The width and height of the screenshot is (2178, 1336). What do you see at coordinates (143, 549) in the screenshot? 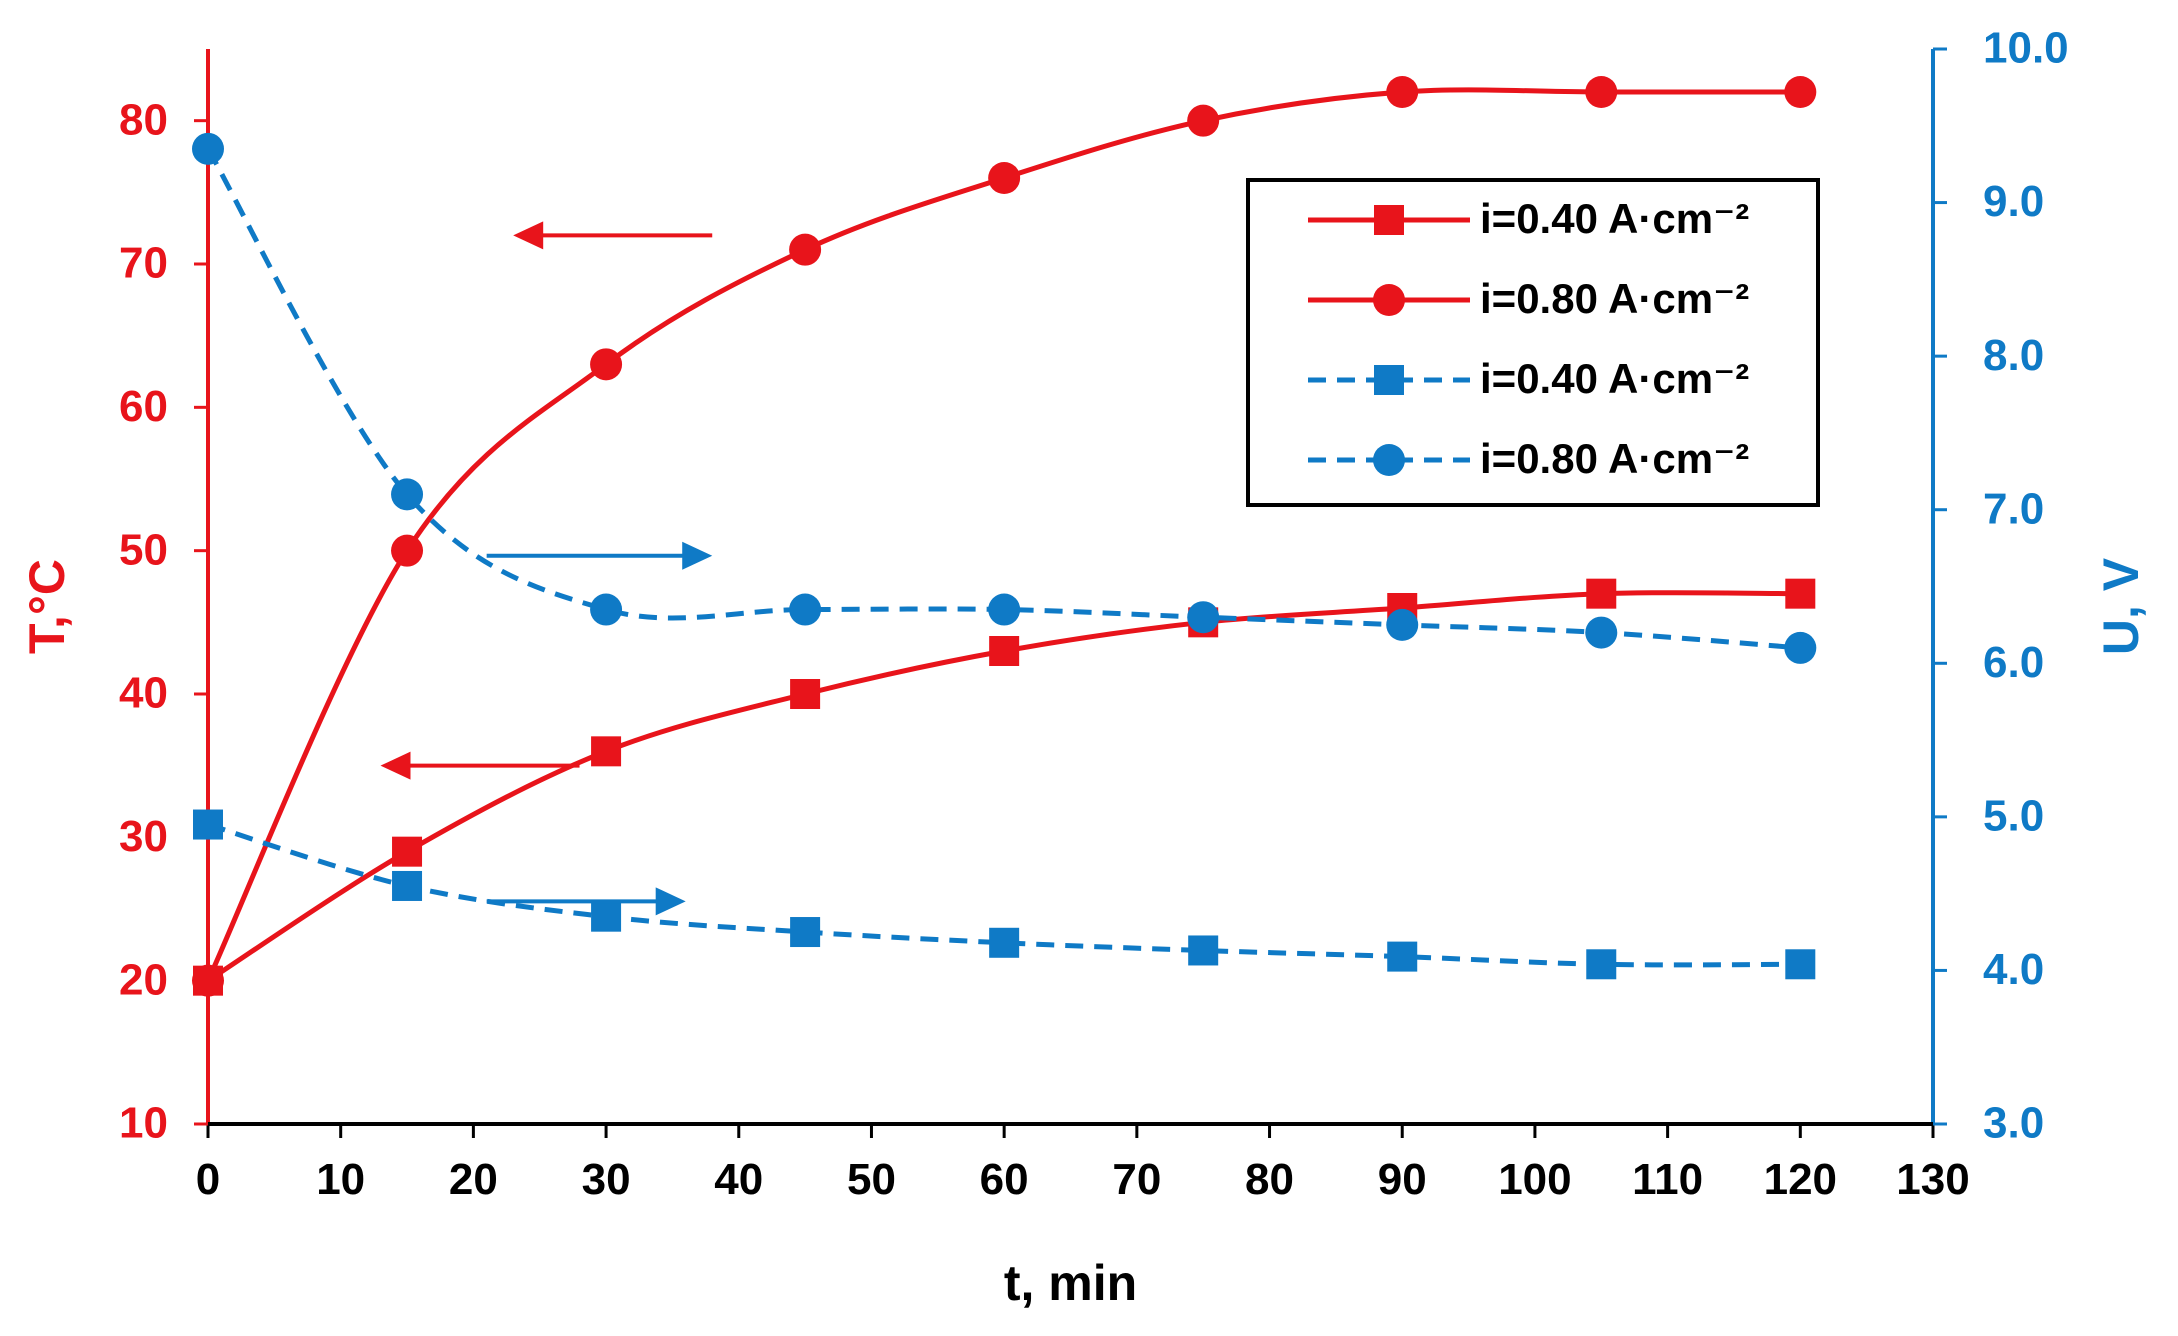
I see `left-y-tick-label: 50` at bounding box center [143, 549].